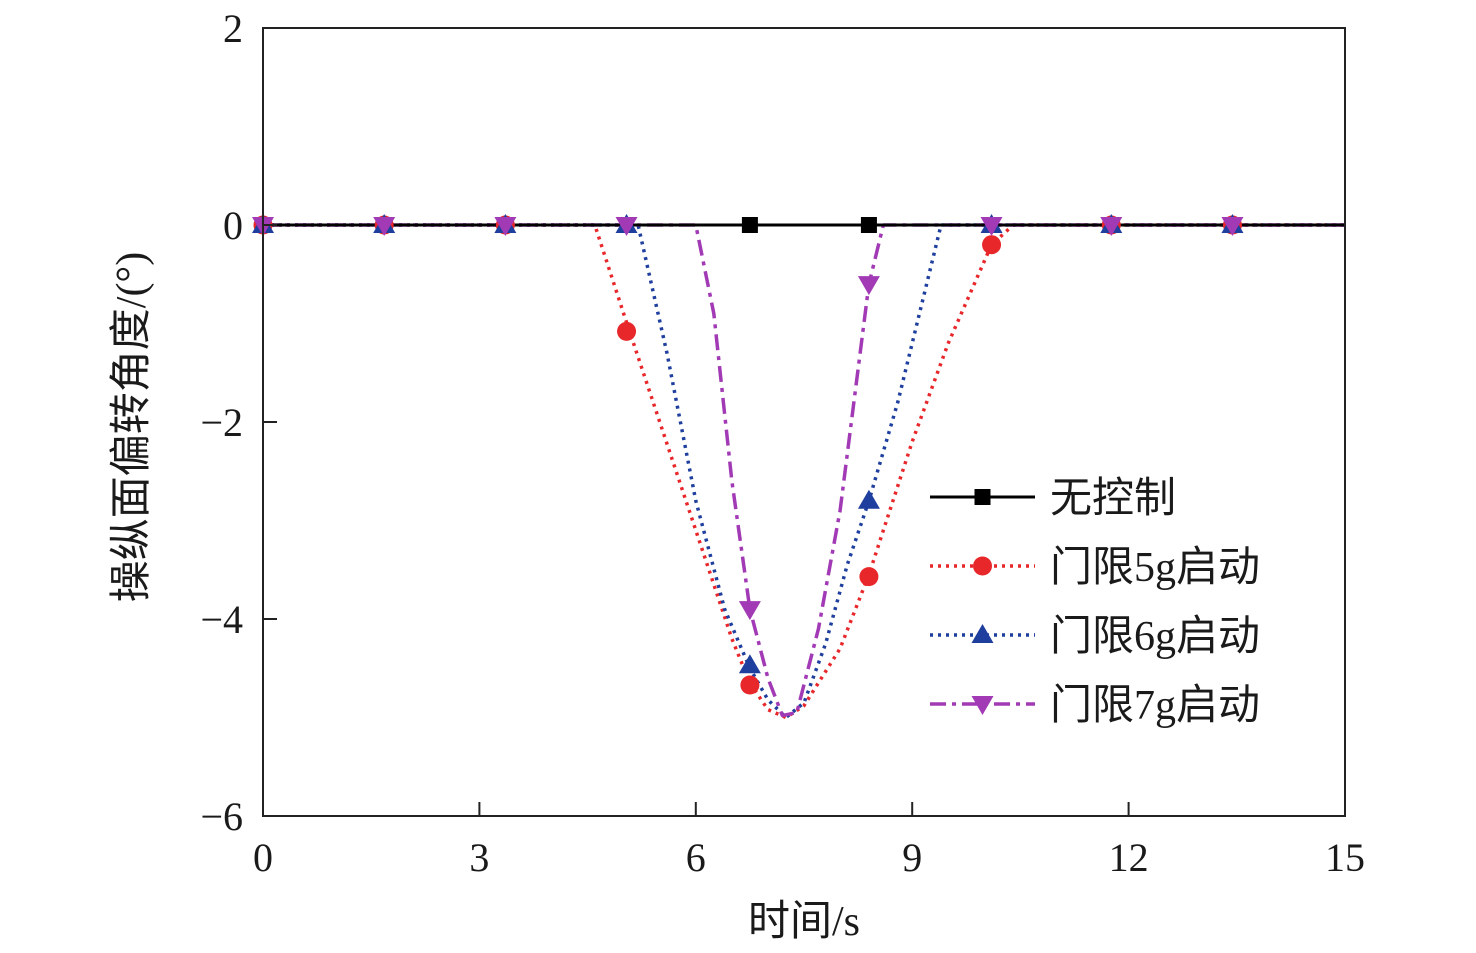 The height and width of the screenshot is (953, 1476). What do you see at coordinates (1129, 857) in the screenshot?
I see `x-tick-label: 12` at bounding box center [1129, 857].